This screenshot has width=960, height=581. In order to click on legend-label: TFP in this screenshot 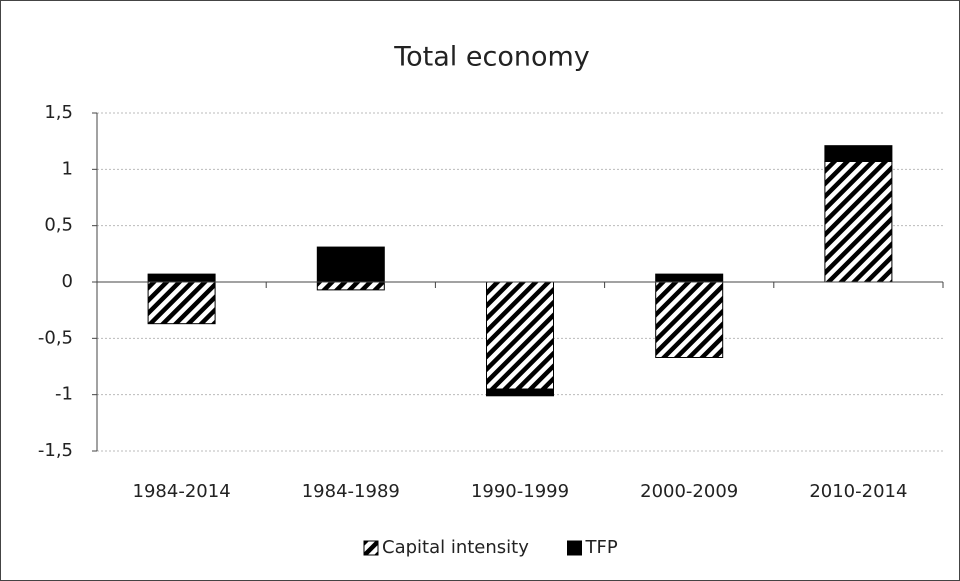, I will do `click(601, 547)`.